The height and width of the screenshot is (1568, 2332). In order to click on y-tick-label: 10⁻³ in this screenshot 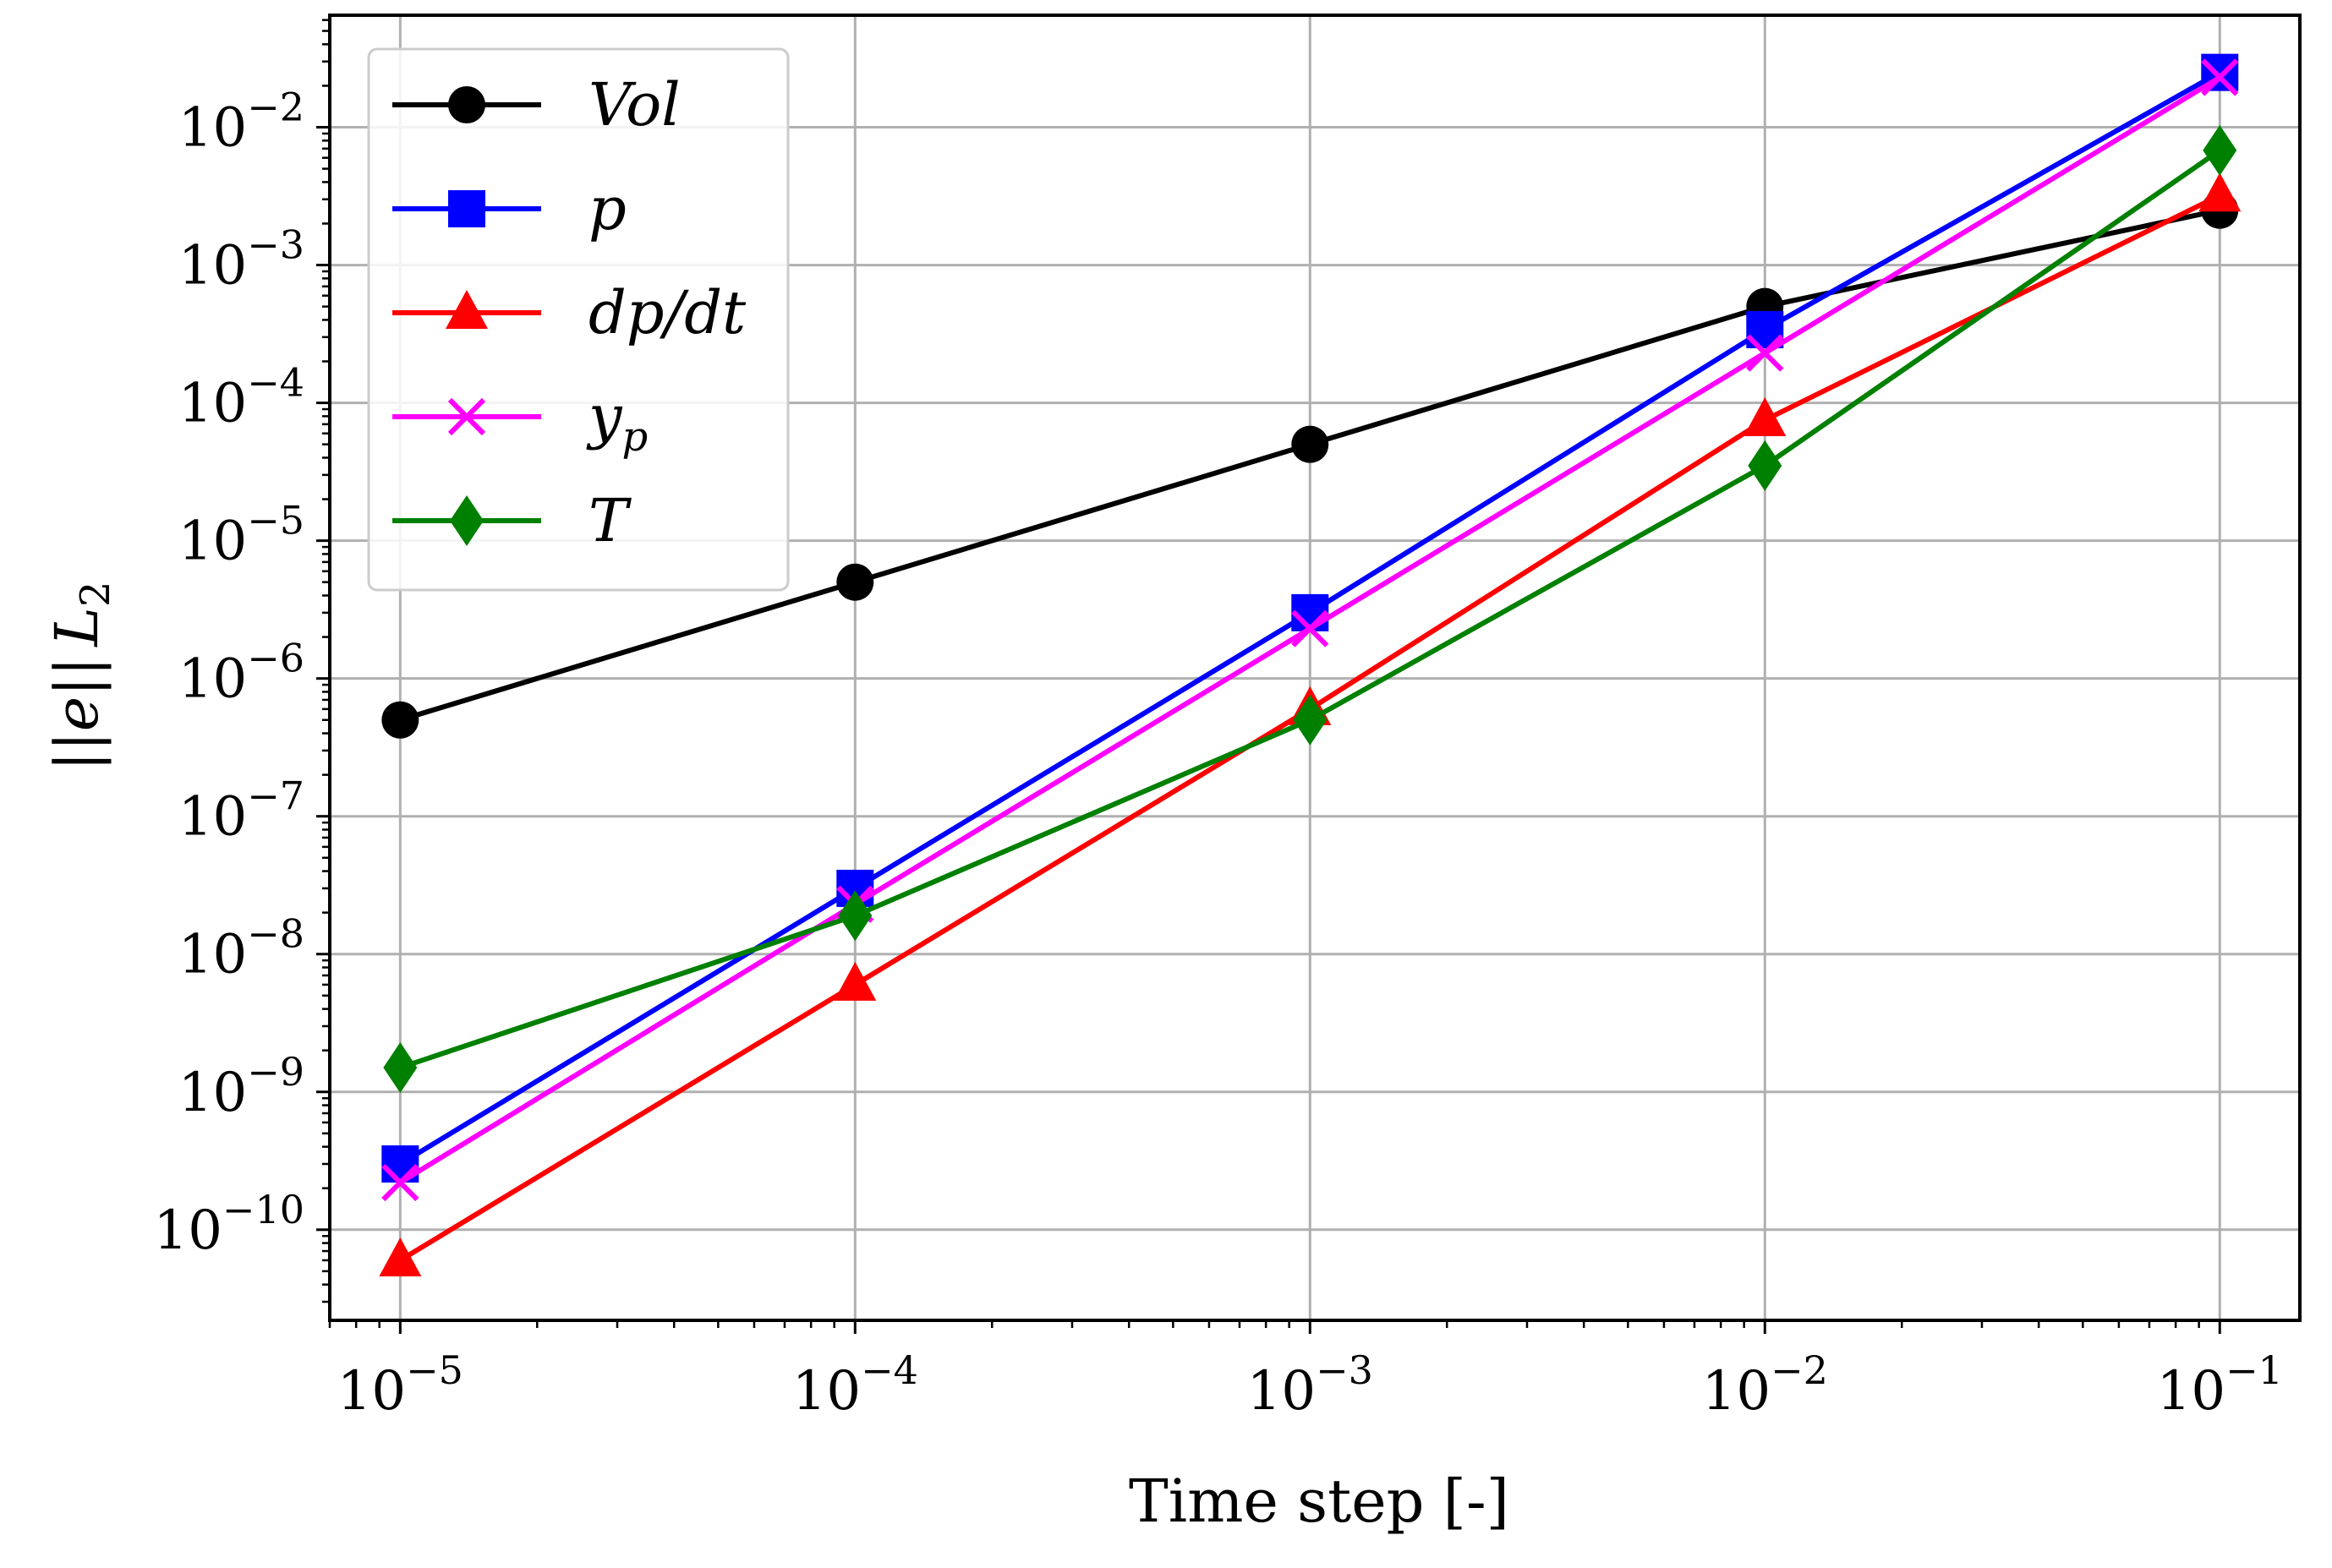, I will do `click(241, 260)`.